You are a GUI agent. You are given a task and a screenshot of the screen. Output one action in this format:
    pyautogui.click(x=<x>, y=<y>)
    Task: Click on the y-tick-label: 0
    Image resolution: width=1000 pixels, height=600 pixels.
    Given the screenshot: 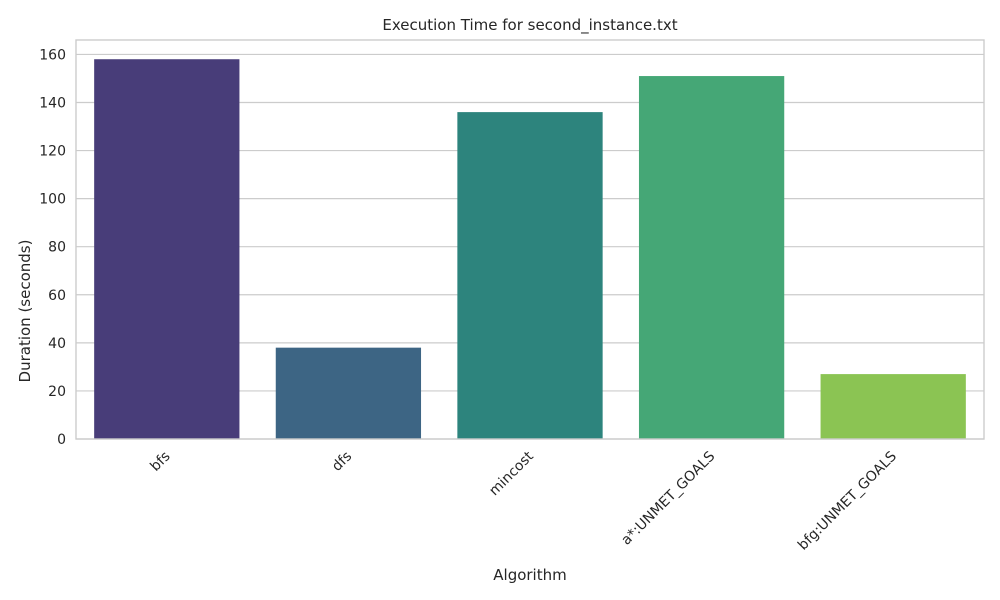 What is the action you would take?
    pyautogui.click(x=61, y=440)
    